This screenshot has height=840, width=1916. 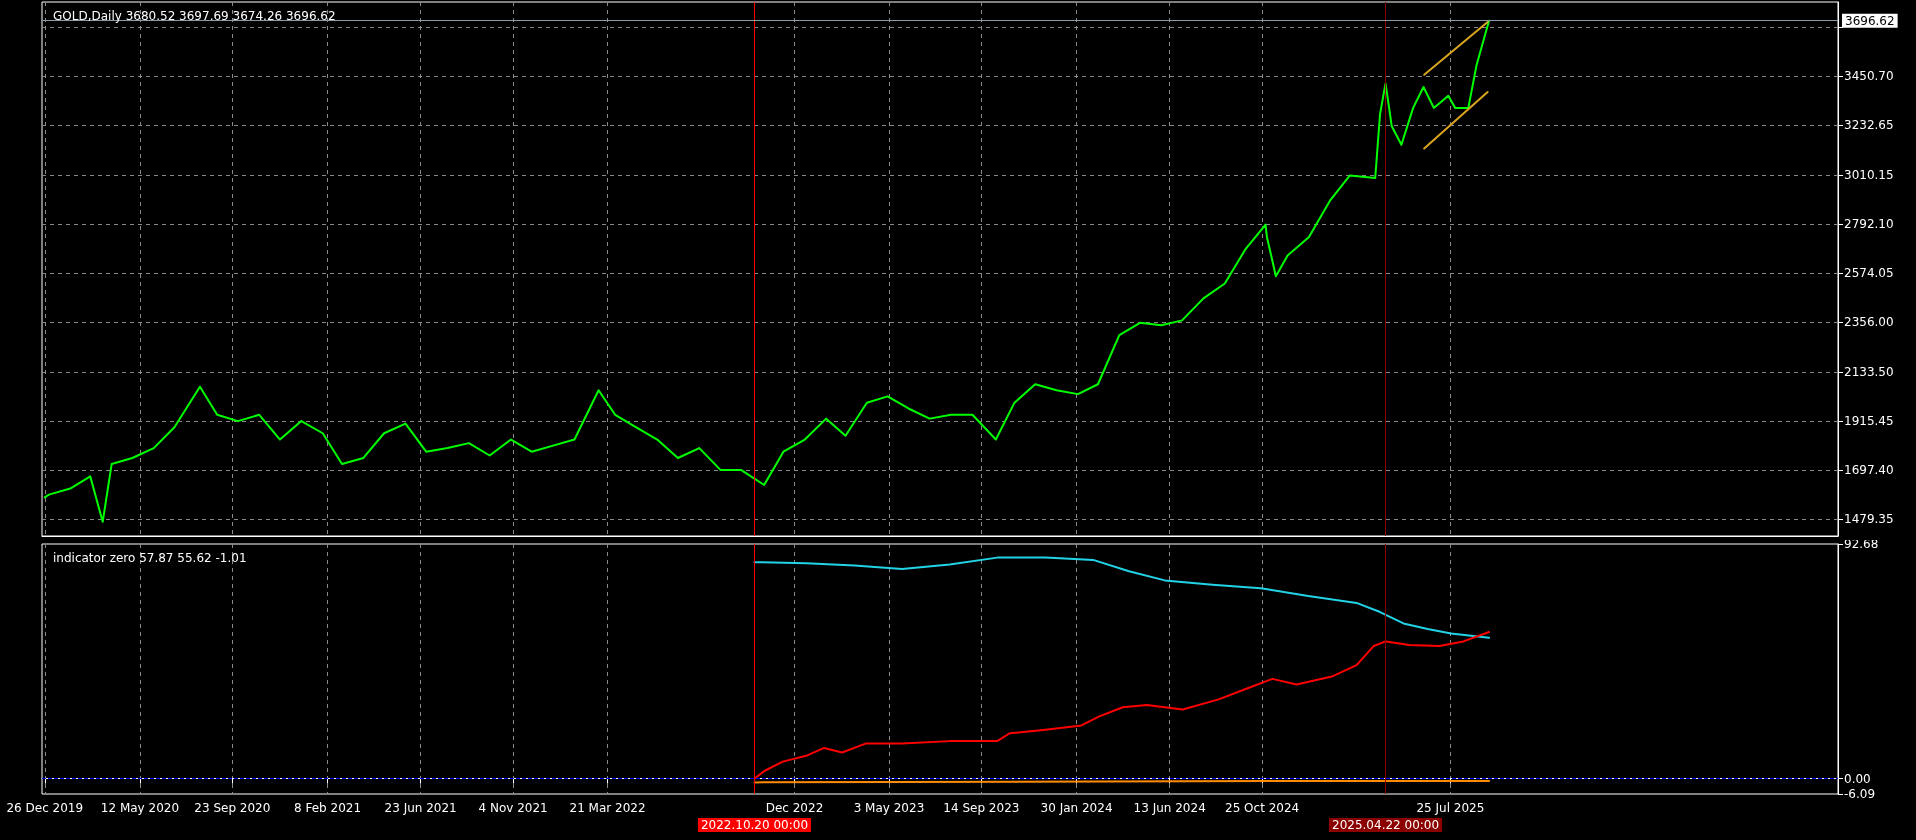 What do you see at coordinates (45, 808) in the screenshot?
I see `x-tick-label: 26 Dec 2019` at bounding box center [45, 808].